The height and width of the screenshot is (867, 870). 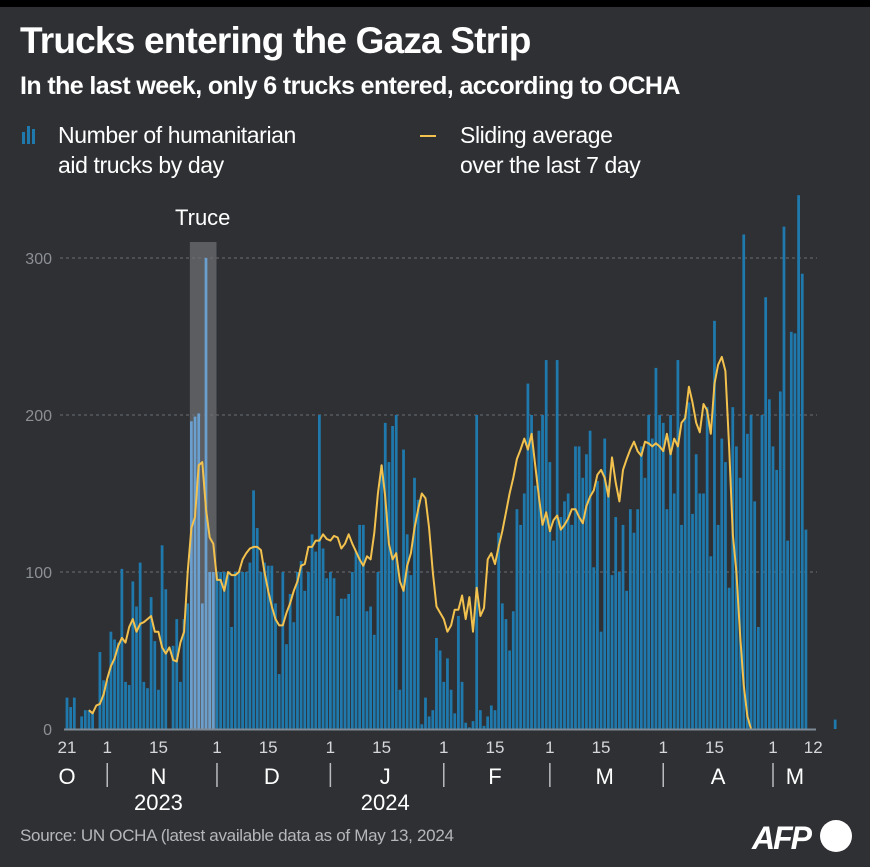 What do you see at coordinates (275, 40) in the screenshot?
I see `chart-title: Trucks entering the Gaza Strip` at bounding box center [275, 40].